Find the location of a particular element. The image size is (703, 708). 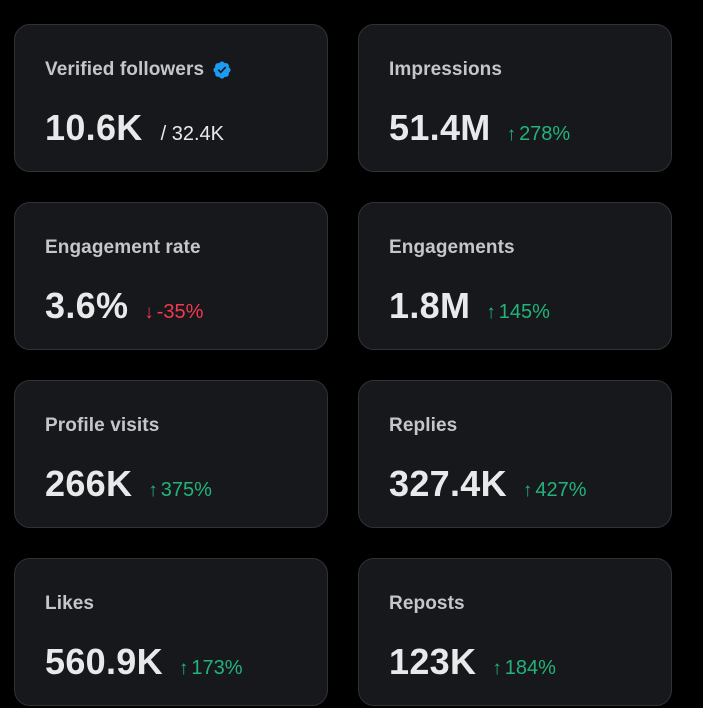

metric-label-row: Verified followers is located at coordinates (138, 70).